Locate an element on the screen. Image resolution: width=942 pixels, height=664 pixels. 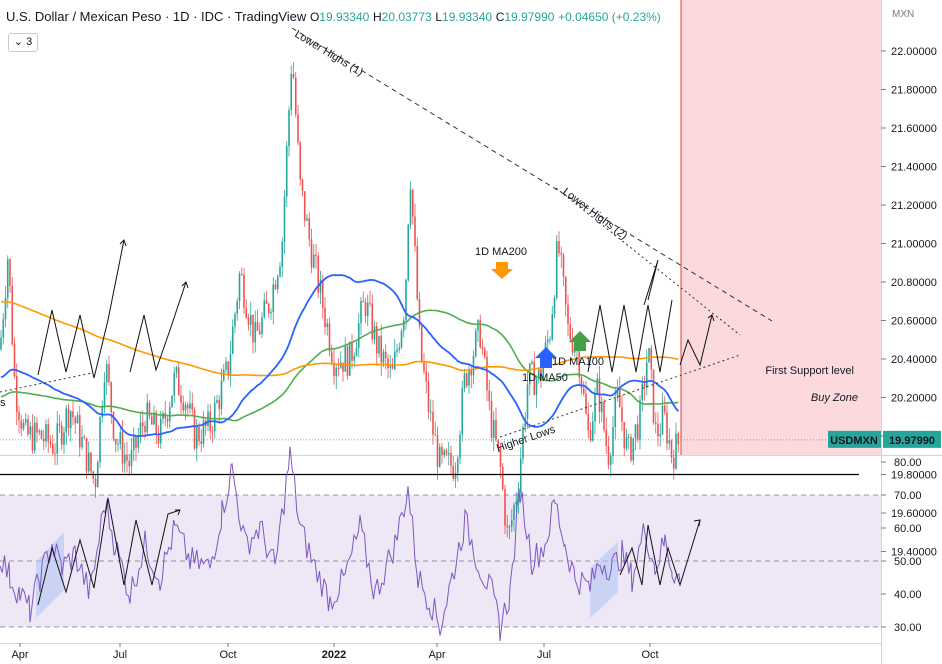
future-zone is located at coordinates (781, 227).